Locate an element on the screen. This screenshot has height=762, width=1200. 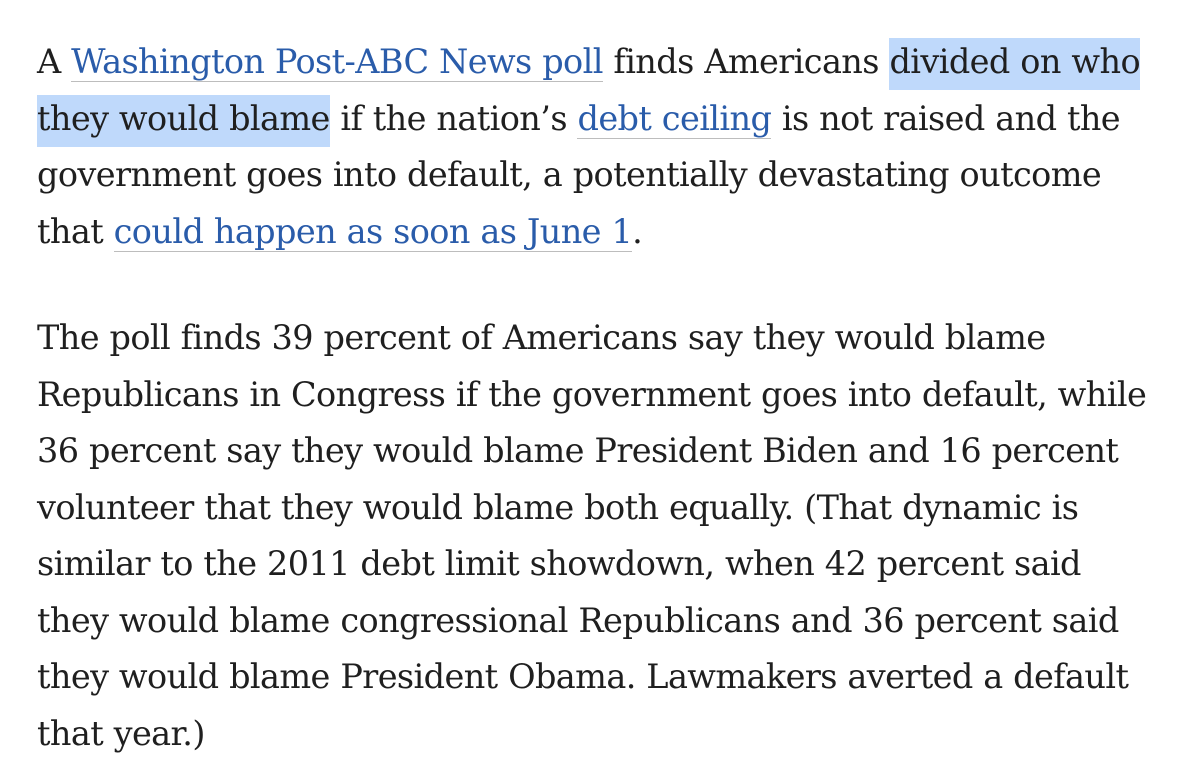
paragraph-text: . is located at coordinates (637, 231).